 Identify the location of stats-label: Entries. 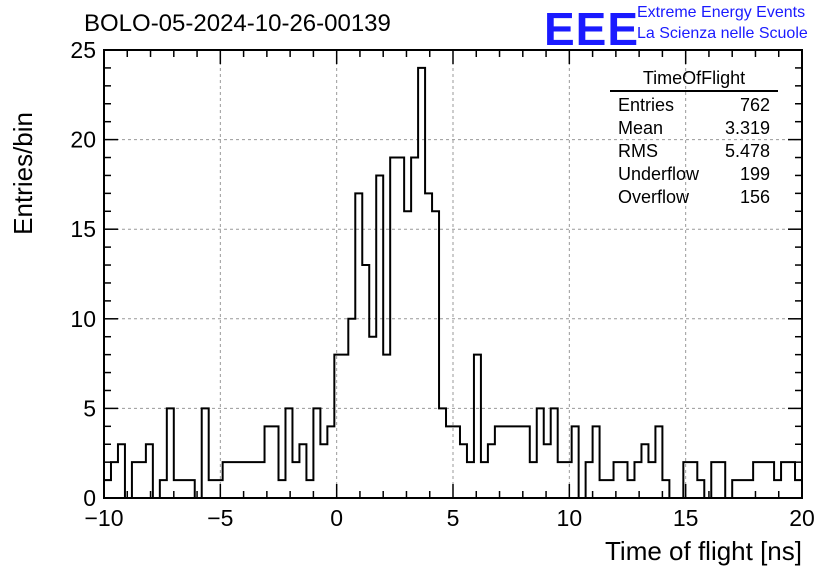
(646, 105).